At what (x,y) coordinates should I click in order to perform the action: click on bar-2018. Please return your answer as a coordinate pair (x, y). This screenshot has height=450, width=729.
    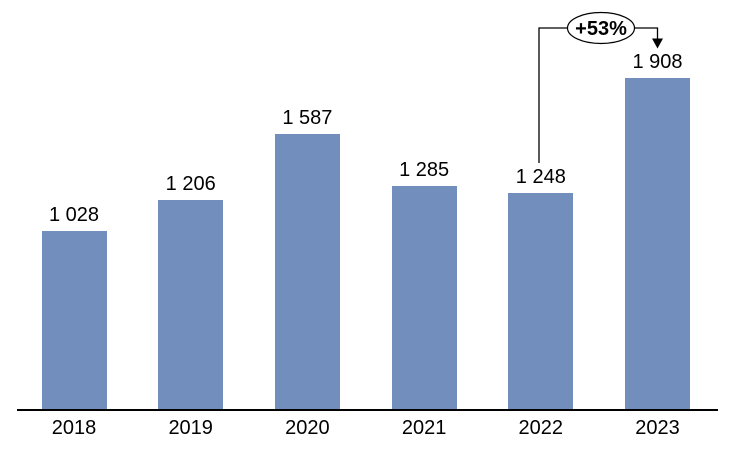
    Looking at the image, I should click on (74, 320).